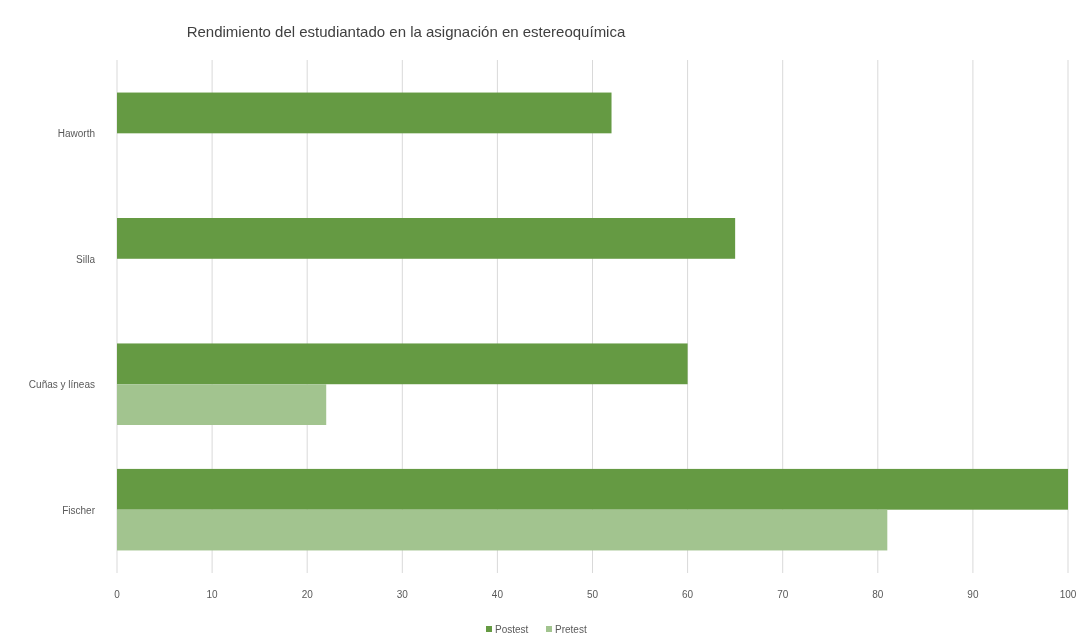 This screenshot has height=643, width=1092. I want to click on legend-label: Postest, so click(512, 629).